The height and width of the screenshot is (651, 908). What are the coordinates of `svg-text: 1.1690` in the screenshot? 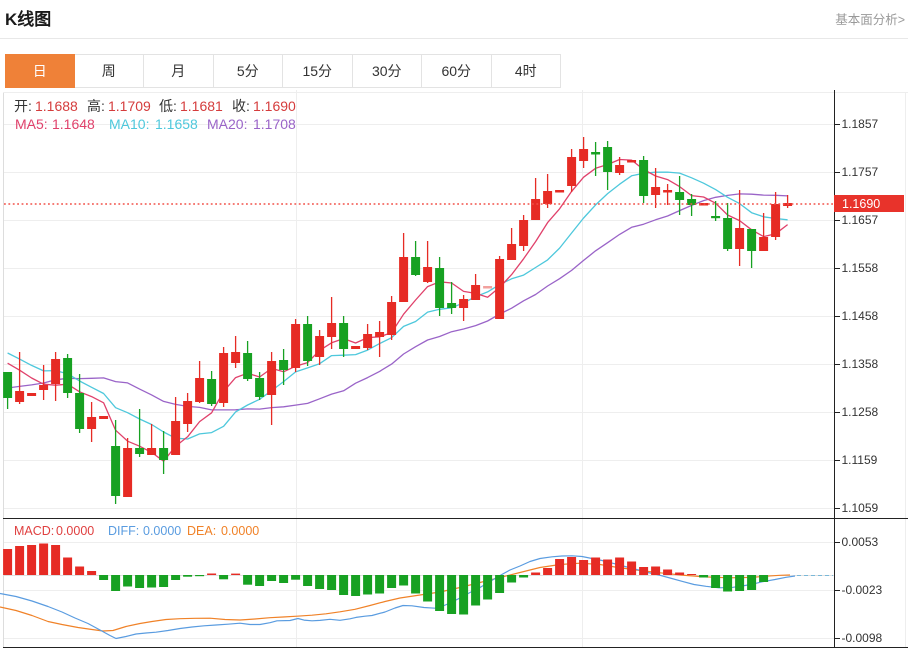 It's located at (861, 204).